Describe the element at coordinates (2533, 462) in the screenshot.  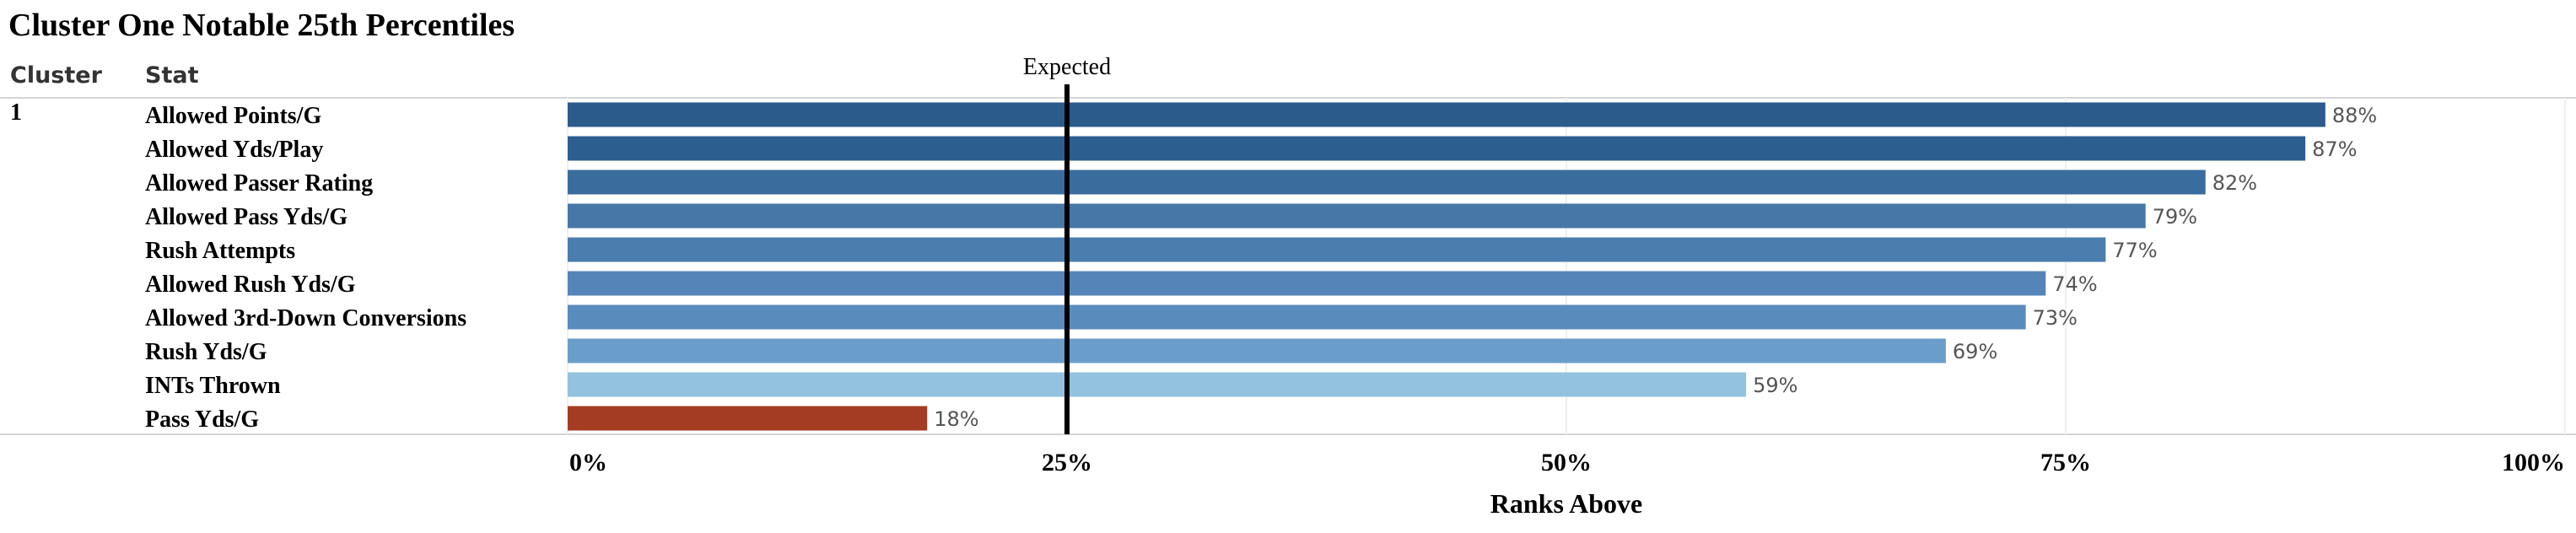
I see `x-tick-label: 100%` at that location.